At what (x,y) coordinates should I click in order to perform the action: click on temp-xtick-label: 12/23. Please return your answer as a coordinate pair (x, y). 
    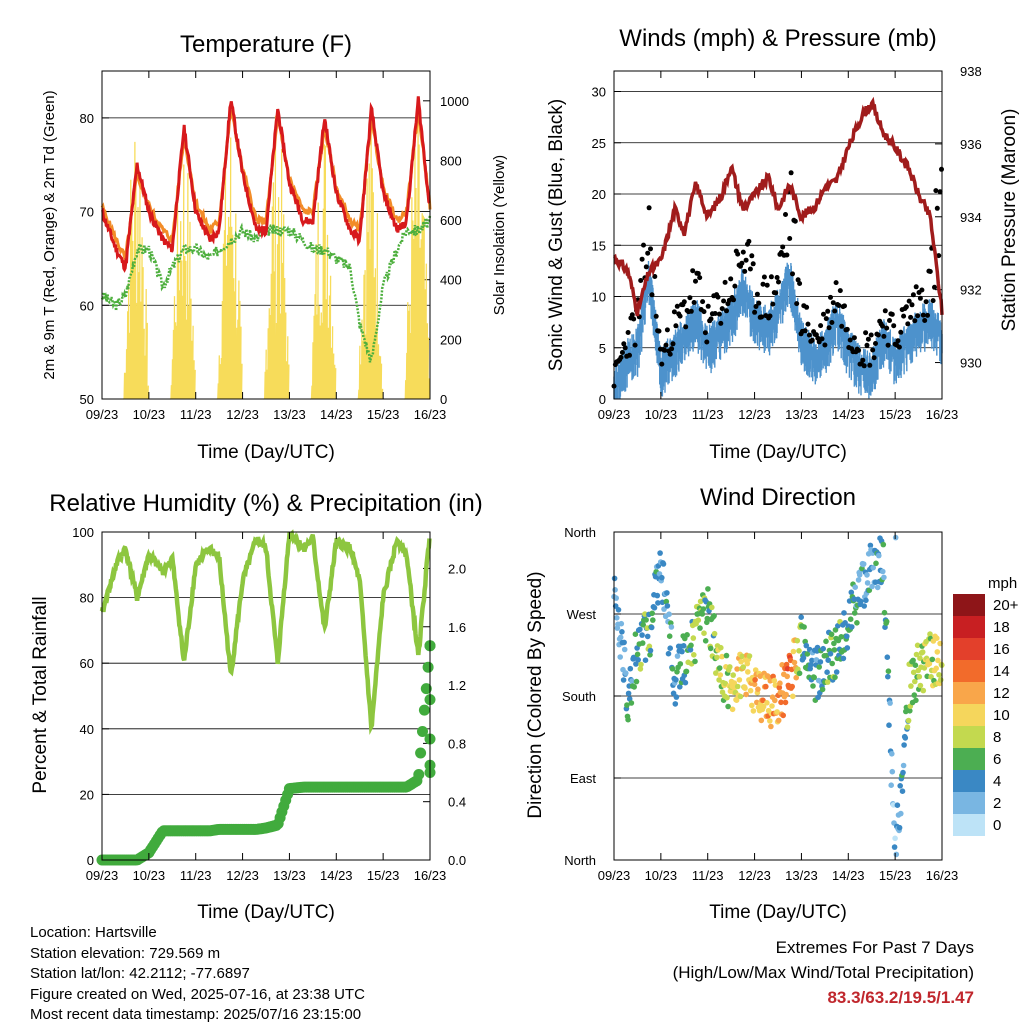
    Looking at the image, I should click on (242, 414).